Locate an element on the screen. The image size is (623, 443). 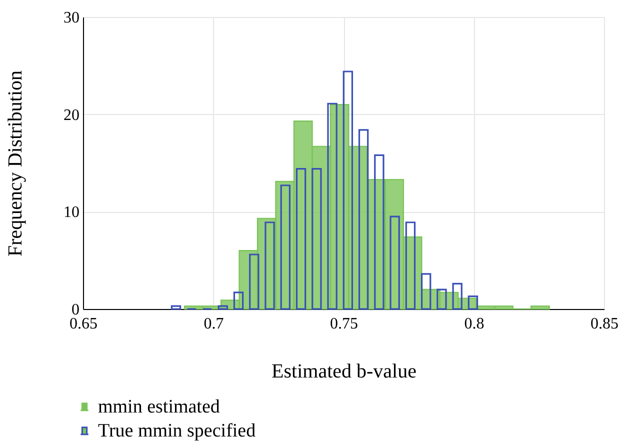
x-tick-label: 0.7 is located at coordinates (214, 324).